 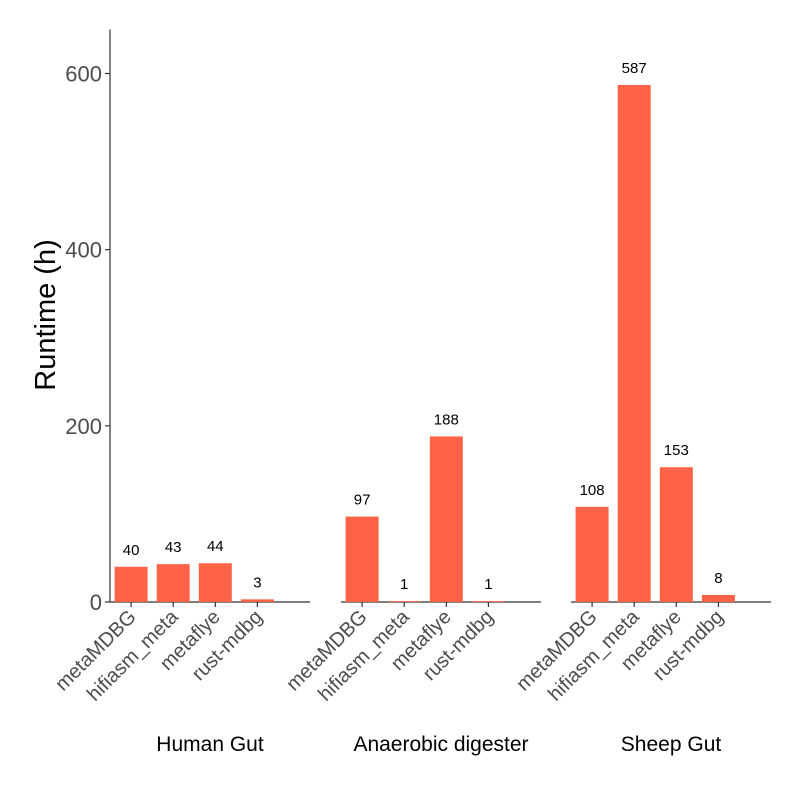 What do you see at coordinates (634, 68) in the screenshot?
I see `data-label: 587` at bounding box center [634, 68].